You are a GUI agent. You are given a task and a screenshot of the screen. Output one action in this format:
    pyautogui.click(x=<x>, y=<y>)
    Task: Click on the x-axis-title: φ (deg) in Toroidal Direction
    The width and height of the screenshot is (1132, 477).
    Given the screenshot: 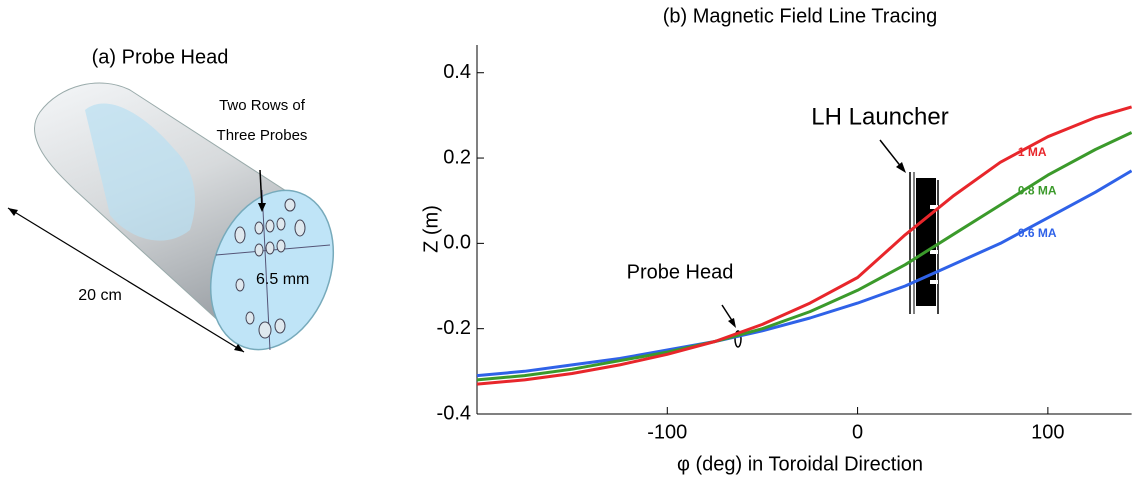 What is the action you would take?
    pyautogui.click(x=800, y=464)
    